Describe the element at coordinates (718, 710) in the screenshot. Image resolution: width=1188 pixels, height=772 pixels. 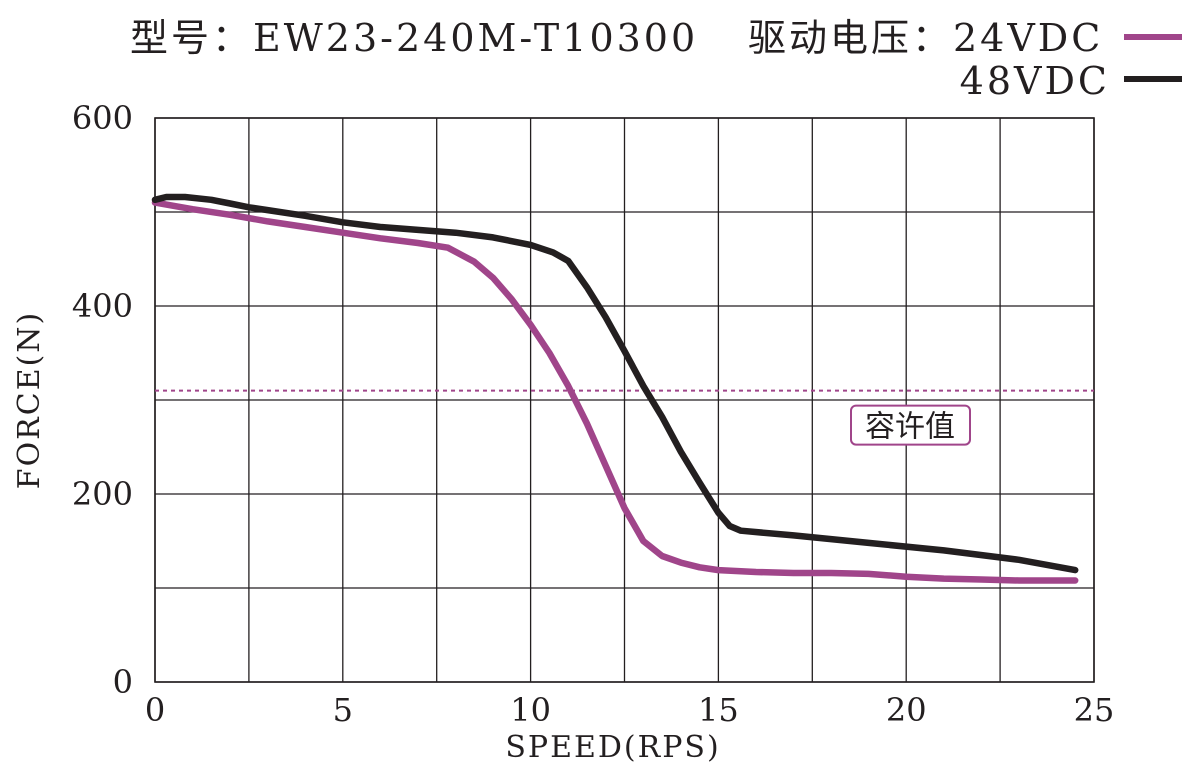
I see `x-tick-label: 15` at that location.